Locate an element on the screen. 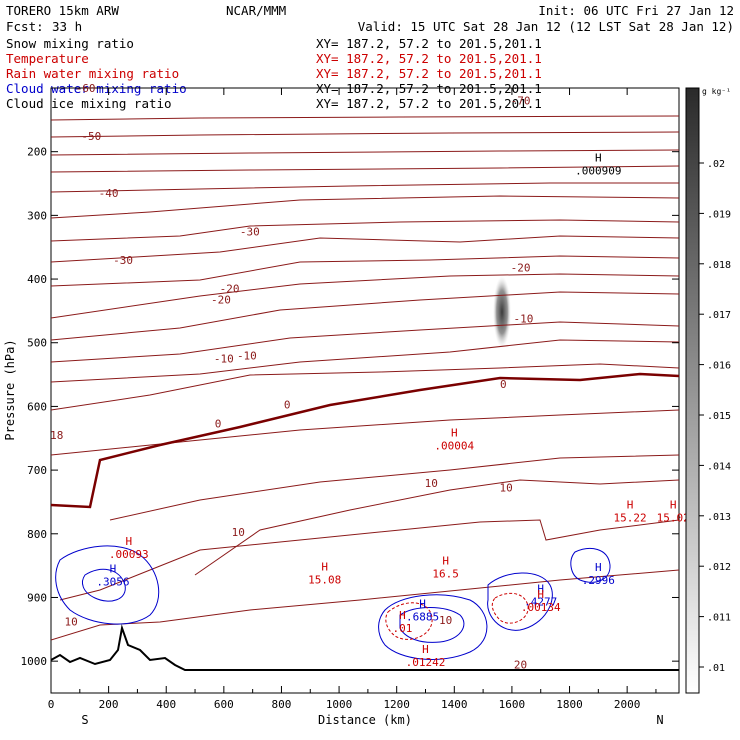 This screenshot has height=740, width=740. isotherm-label: -40 is located at coordinates (109, 193).